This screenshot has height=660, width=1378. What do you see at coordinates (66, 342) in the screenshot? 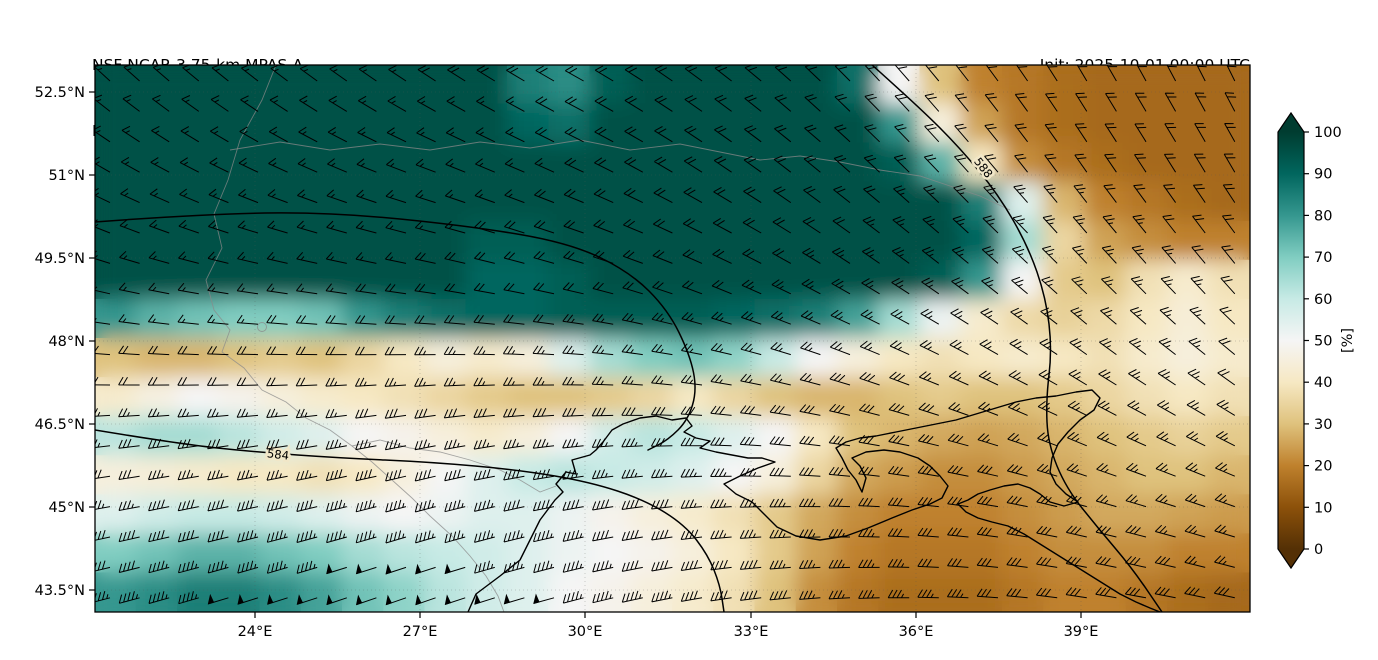
I see `y-tick-label: 48°N` at bounding box center [66, 342].